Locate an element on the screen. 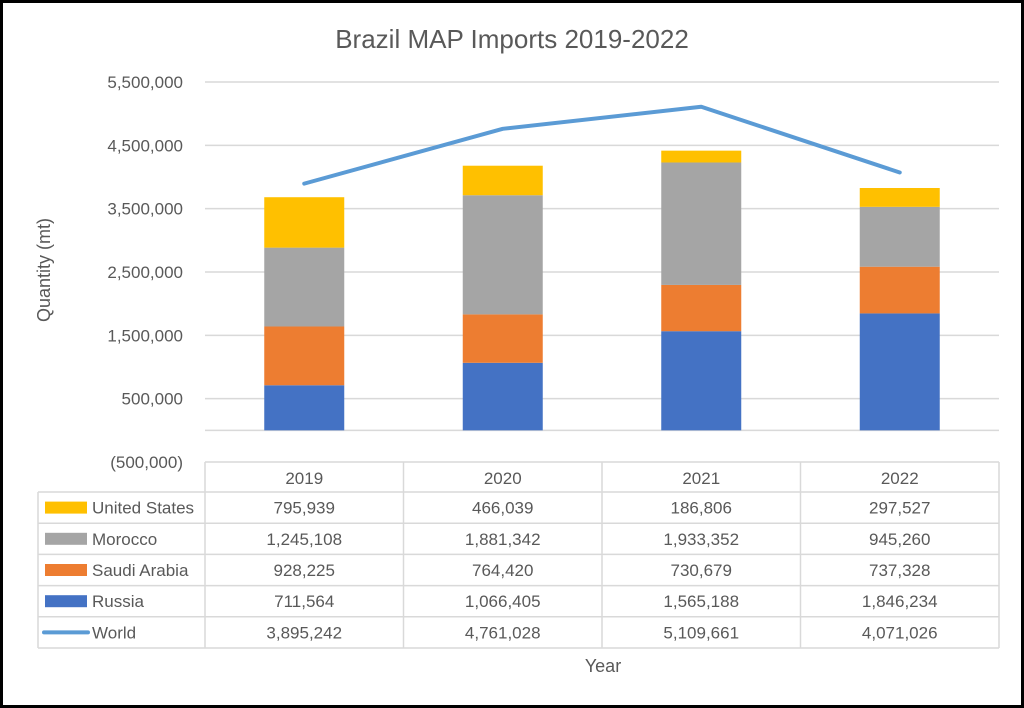  bar-morocco-2021 is located at coordinates (701, 223).